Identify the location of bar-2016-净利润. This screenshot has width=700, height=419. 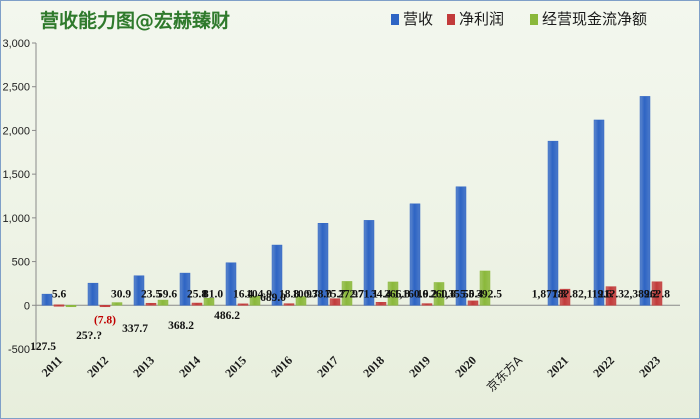
(289, 304).